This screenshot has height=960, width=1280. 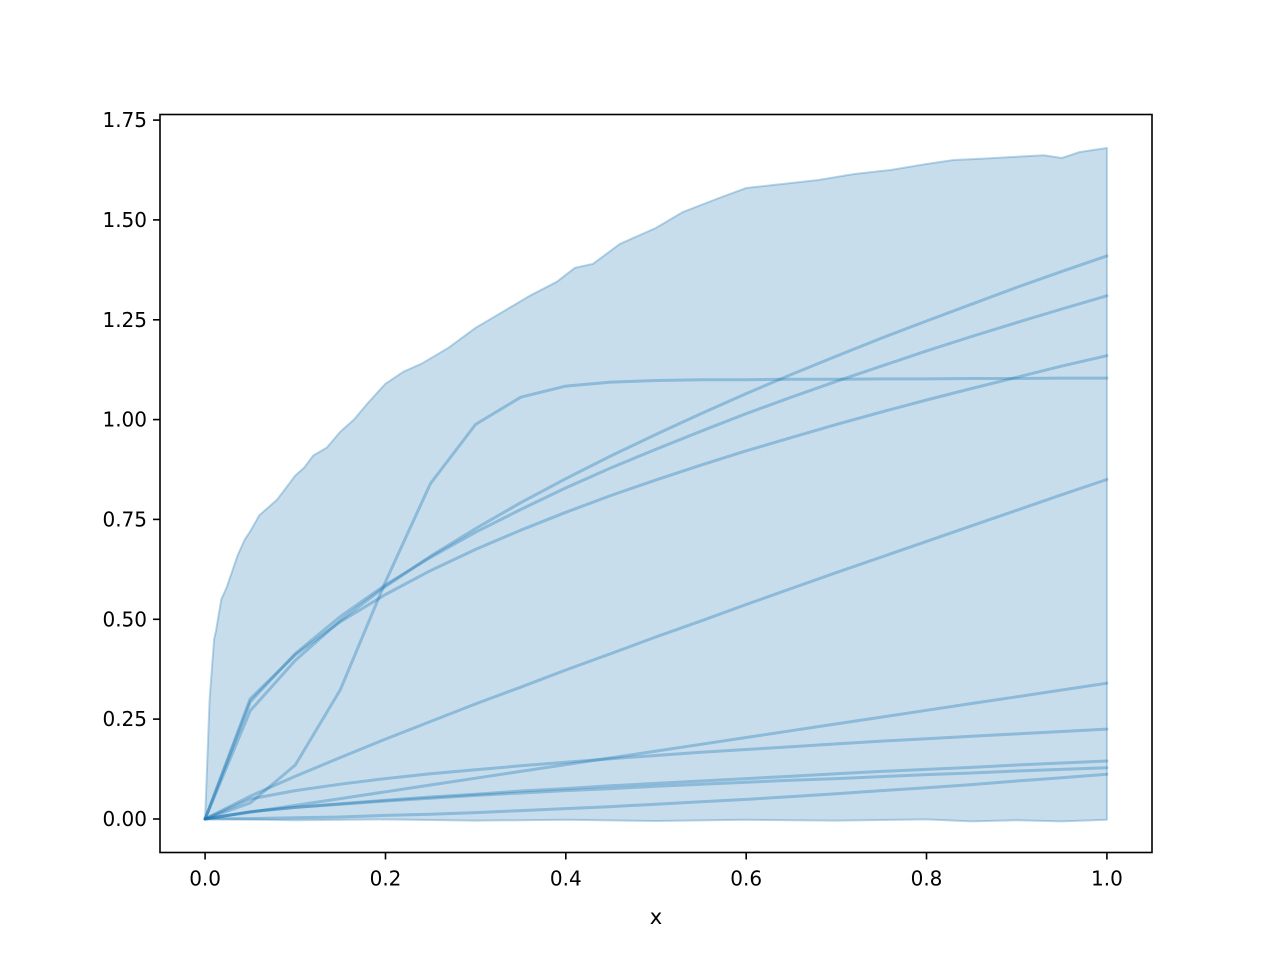 I want to click on x-tick-label: 1.0, so click(x=1107, y=879).